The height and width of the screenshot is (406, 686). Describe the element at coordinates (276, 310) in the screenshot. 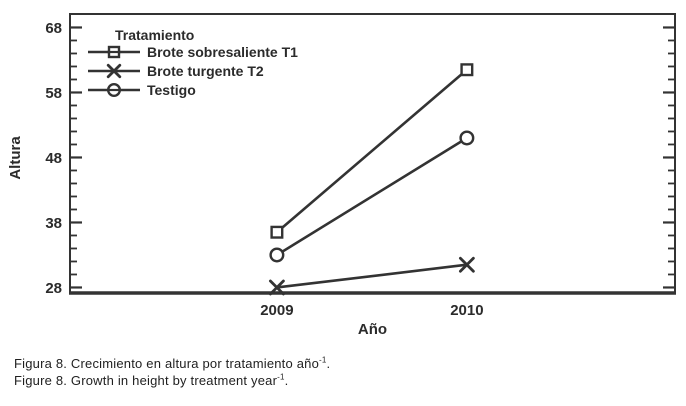

I see `x-tick-label: 2009` at that location.